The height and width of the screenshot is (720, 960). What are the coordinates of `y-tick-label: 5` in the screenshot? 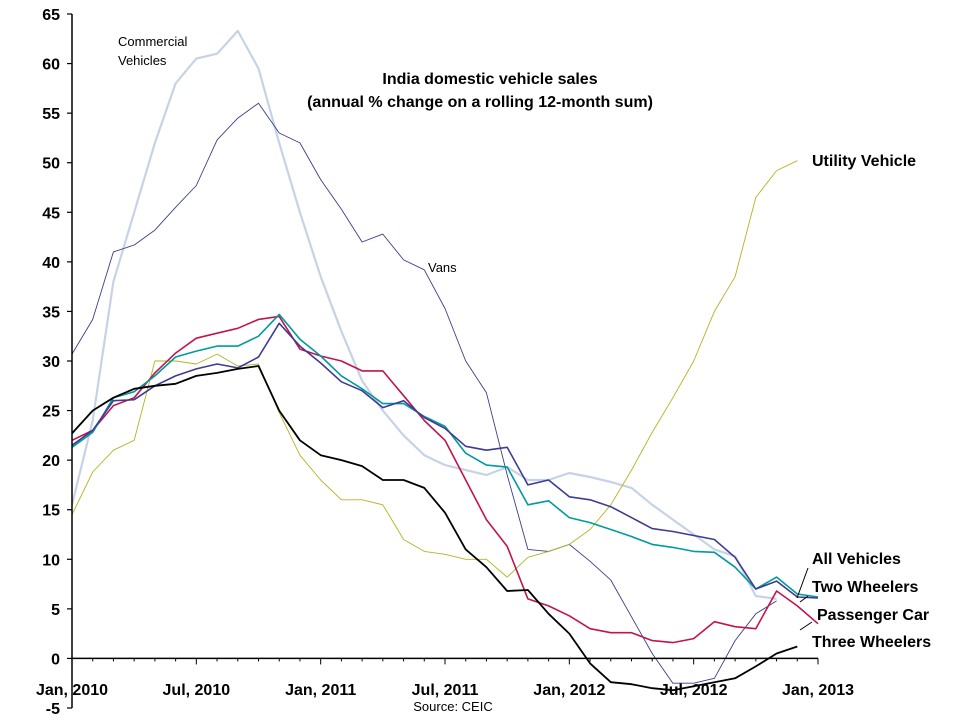 It's located at (55, 610).